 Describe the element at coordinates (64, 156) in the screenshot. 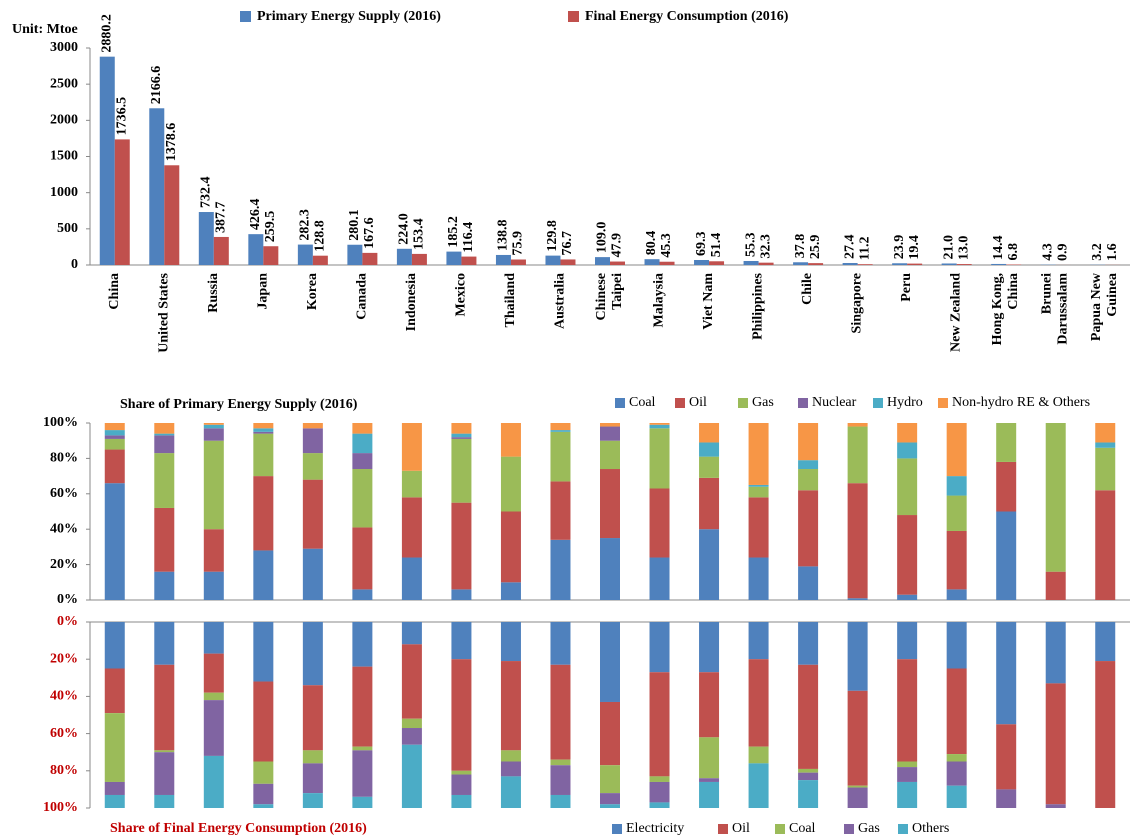

I see `y-tick-label: 1500` at that location.